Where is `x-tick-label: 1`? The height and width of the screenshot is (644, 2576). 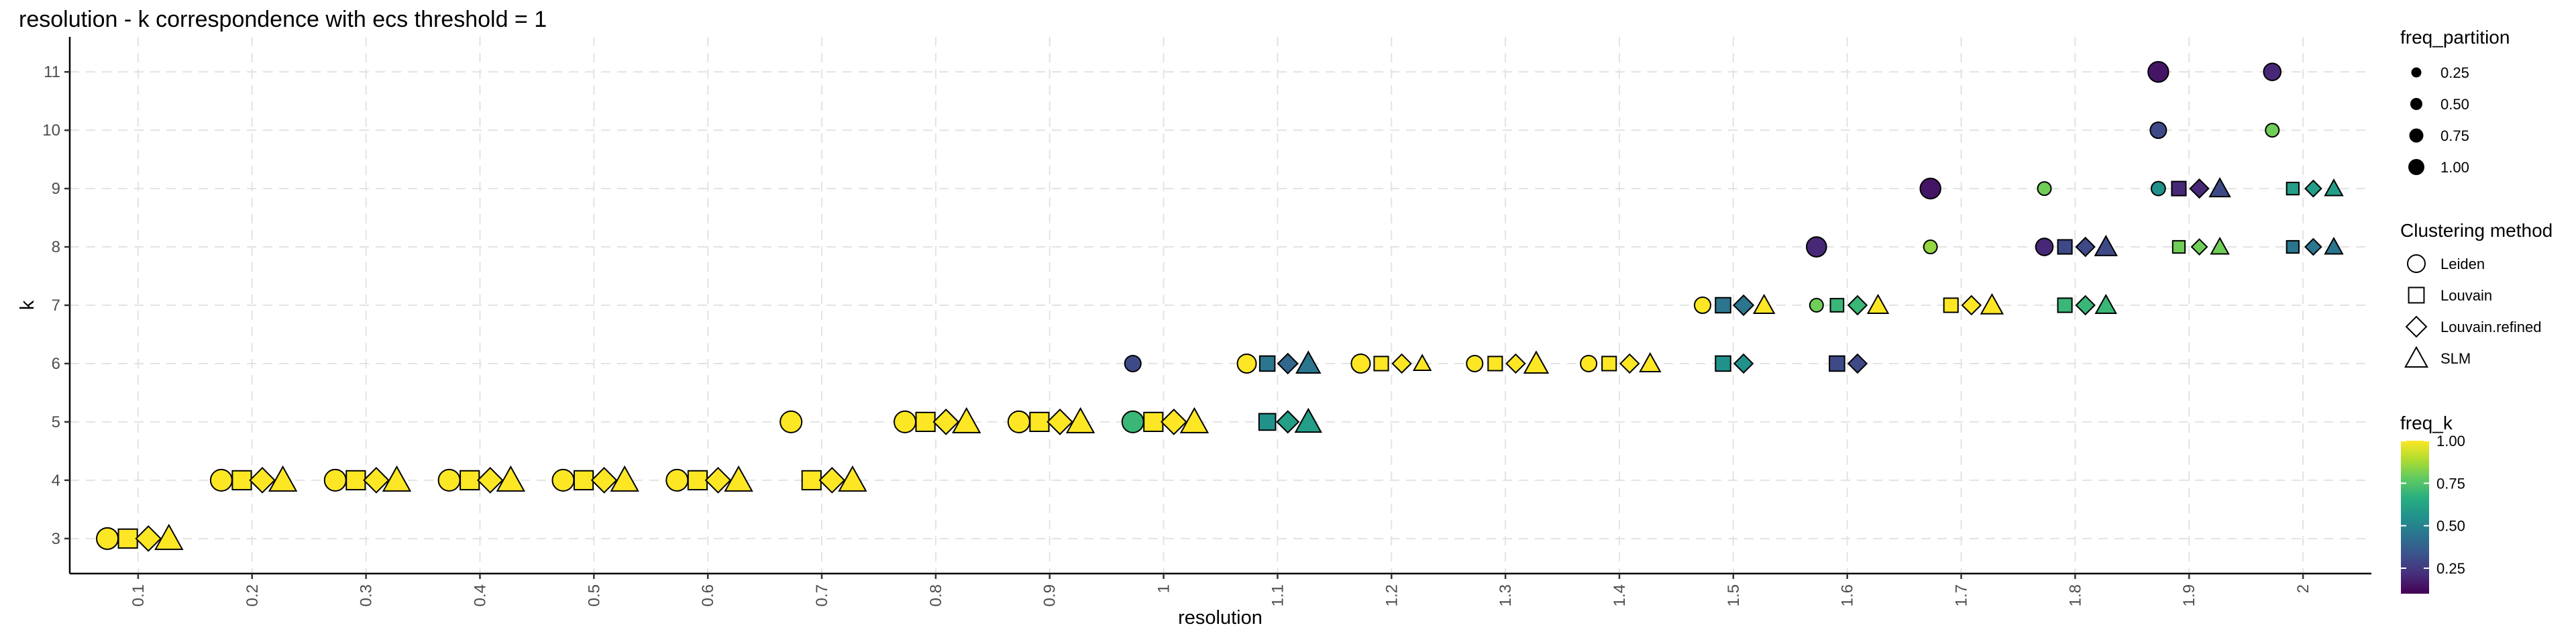
x-tick-label: 1 is located at coordinates (1164, 588).